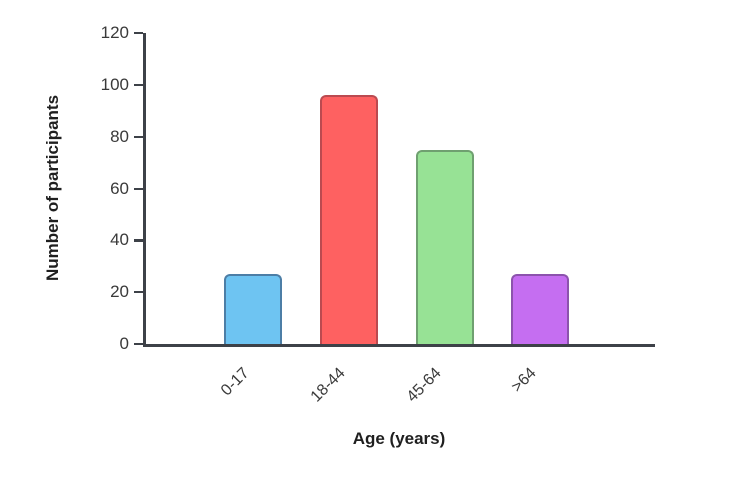 The width and height of the screenshot is (735, 492). Describe the element at coordinates (114, 84) in the screenshot. I see `y-tick-label: 100` at that location.